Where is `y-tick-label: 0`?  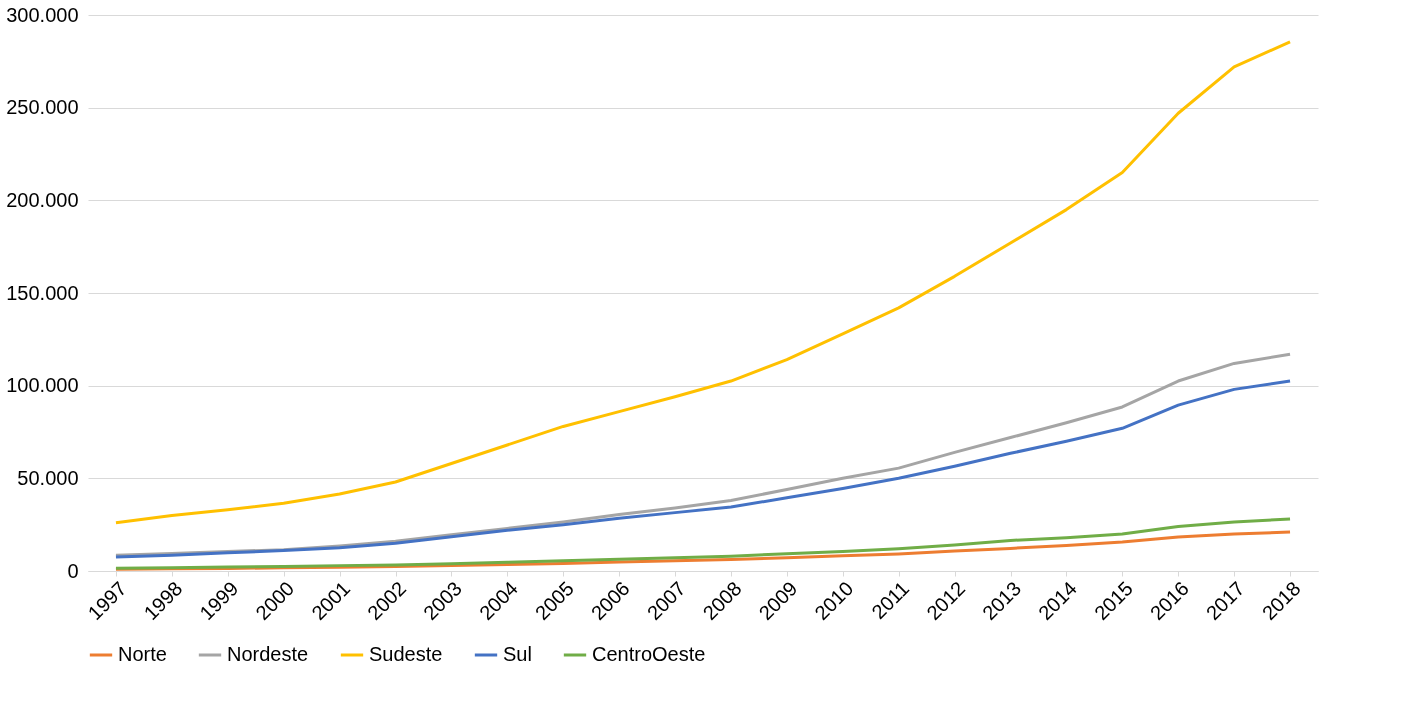
y-tick-label: 0 is located at coordinates (73, 570).